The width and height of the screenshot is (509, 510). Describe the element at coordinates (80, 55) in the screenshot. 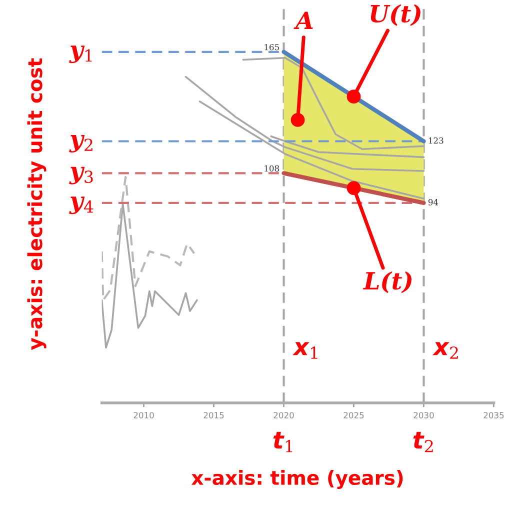

I see `series-label: y$_{1}$` at that location.